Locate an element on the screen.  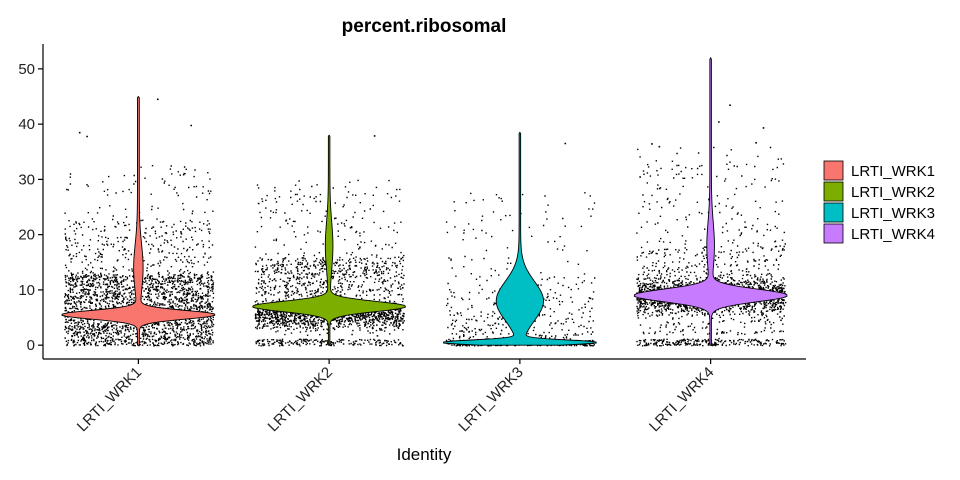
legend-label-LRTI_WRK3: LRTI_WRK3 is located at coordinates (893, 213).